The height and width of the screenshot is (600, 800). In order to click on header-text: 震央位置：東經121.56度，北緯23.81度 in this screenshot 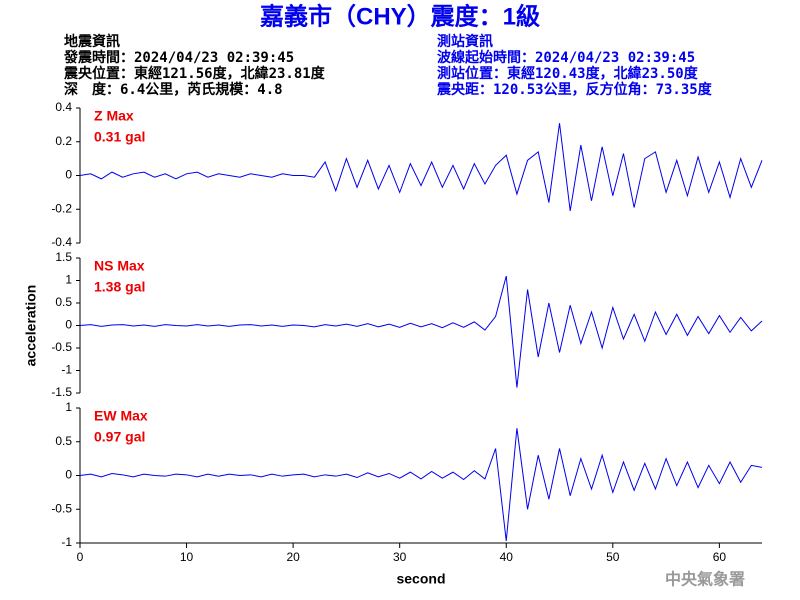, I will do `click(194, 73)`.